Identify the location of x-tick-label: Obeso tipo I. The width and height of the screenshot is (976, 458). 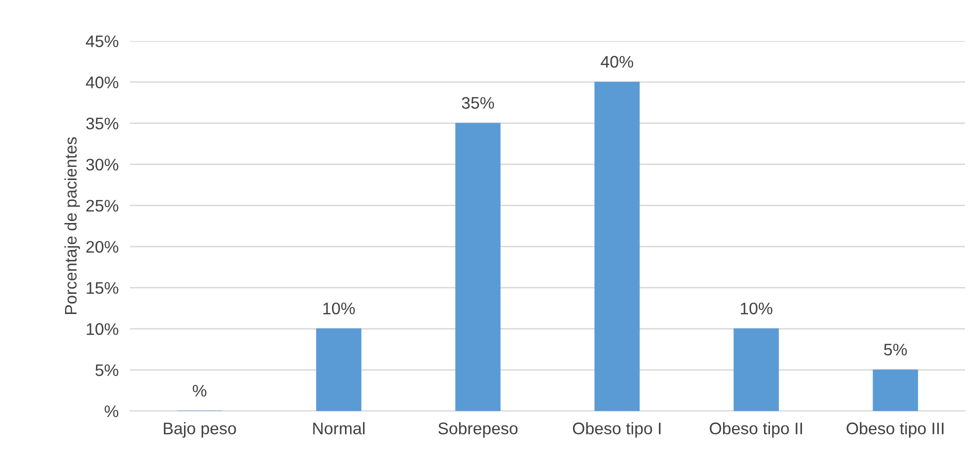
(616, 430).